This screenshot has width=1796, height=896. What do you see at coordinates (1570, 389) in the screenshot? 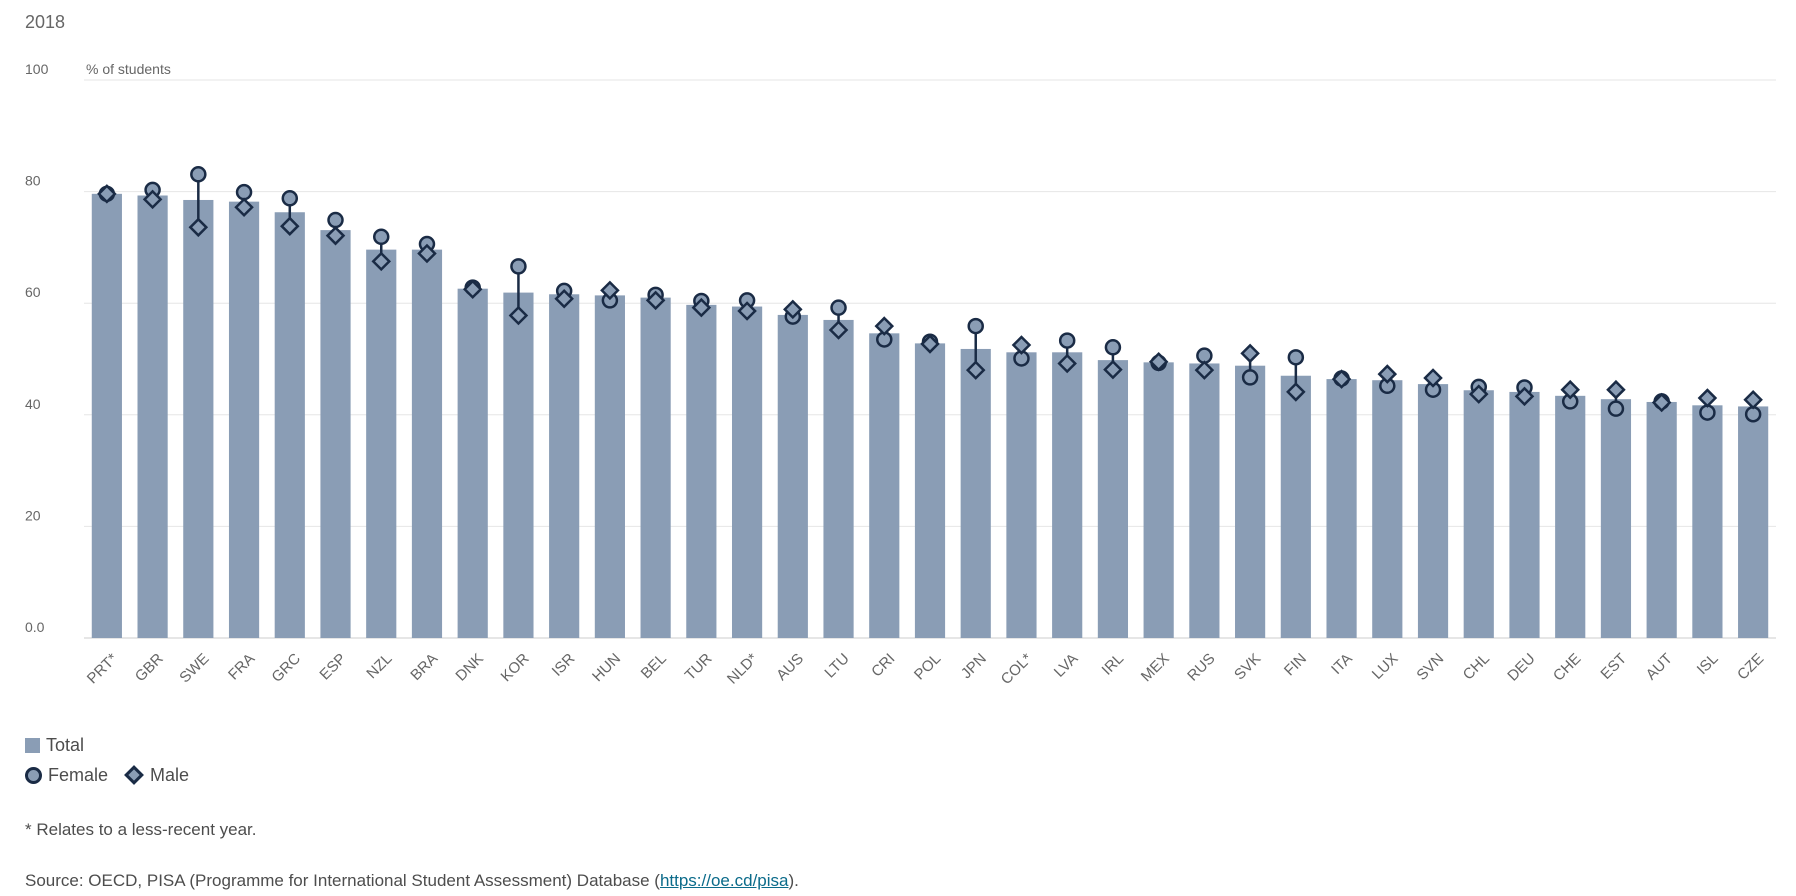
I see `marker-male-CHE` at bounding box center [1570, 389].